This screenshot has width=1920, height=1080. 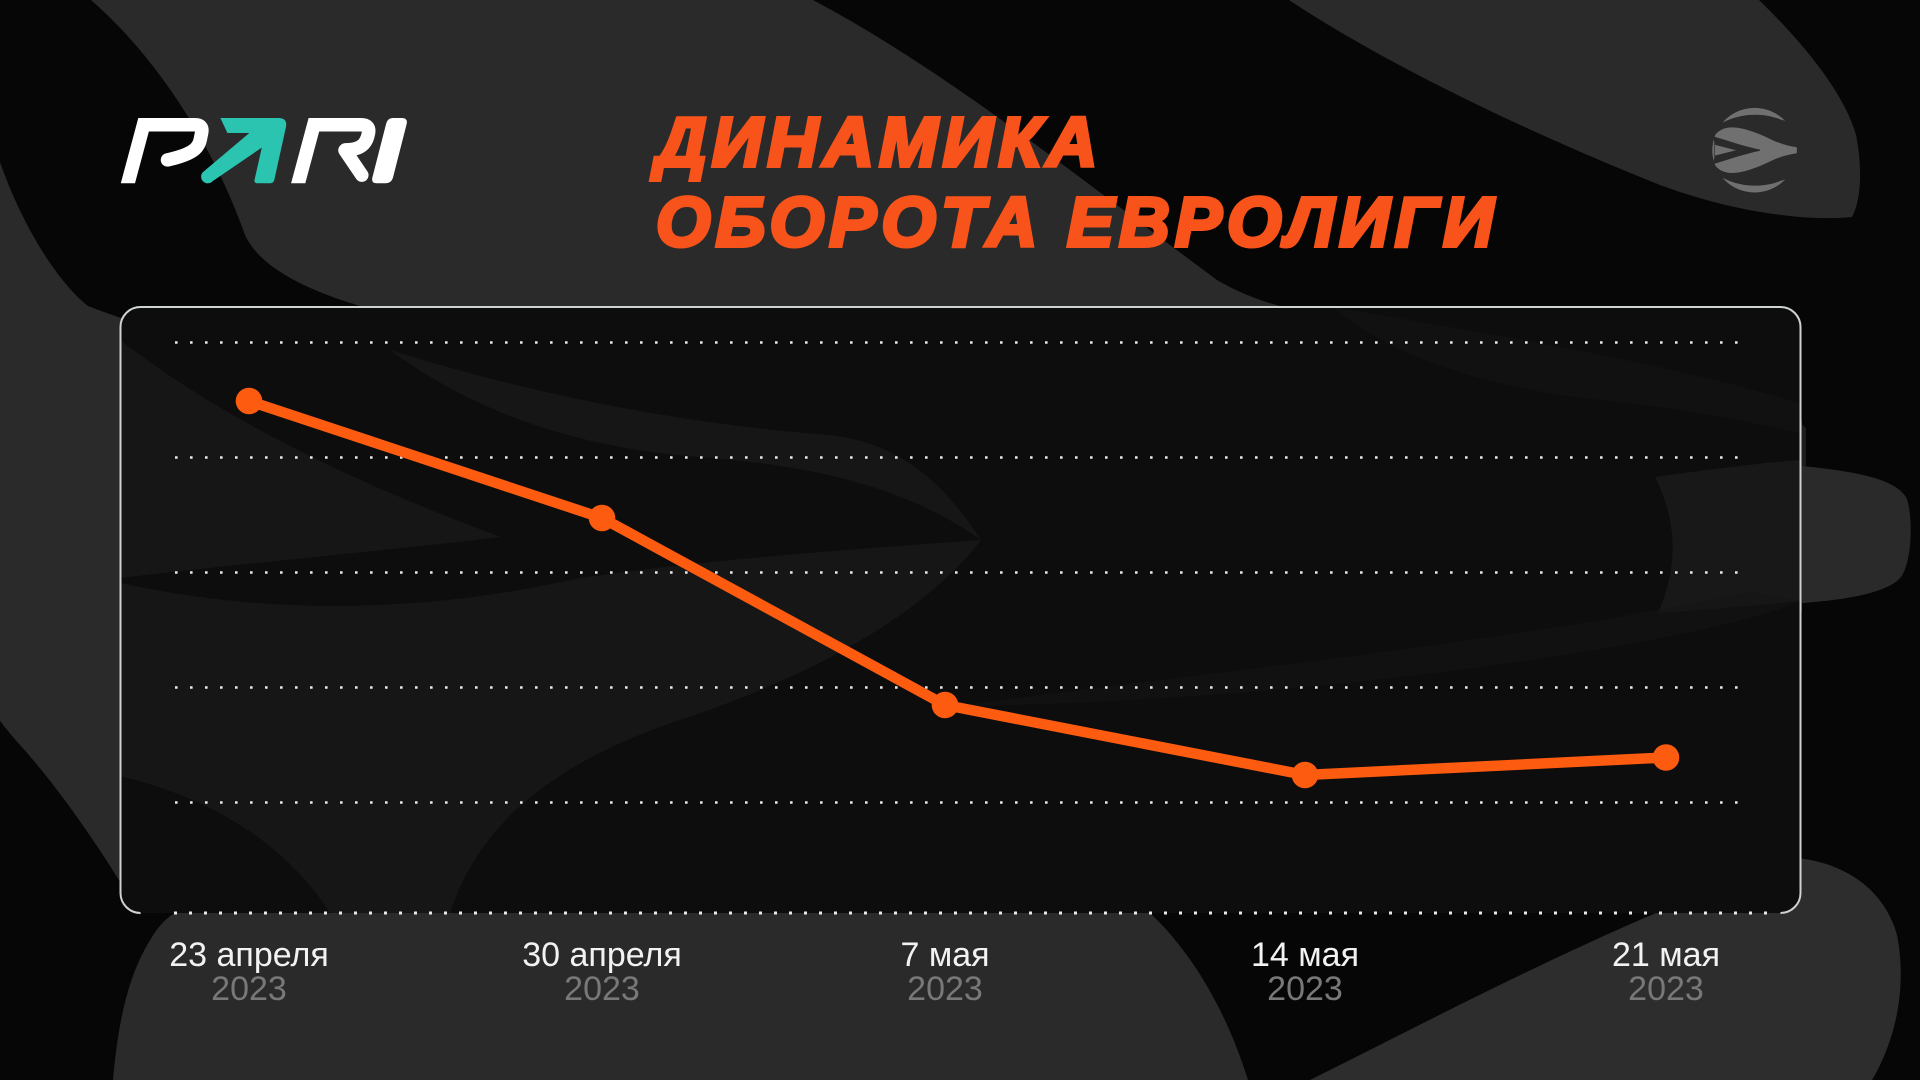 I want to click on svg-text: 21 мая, so click(x=1666, y=955).